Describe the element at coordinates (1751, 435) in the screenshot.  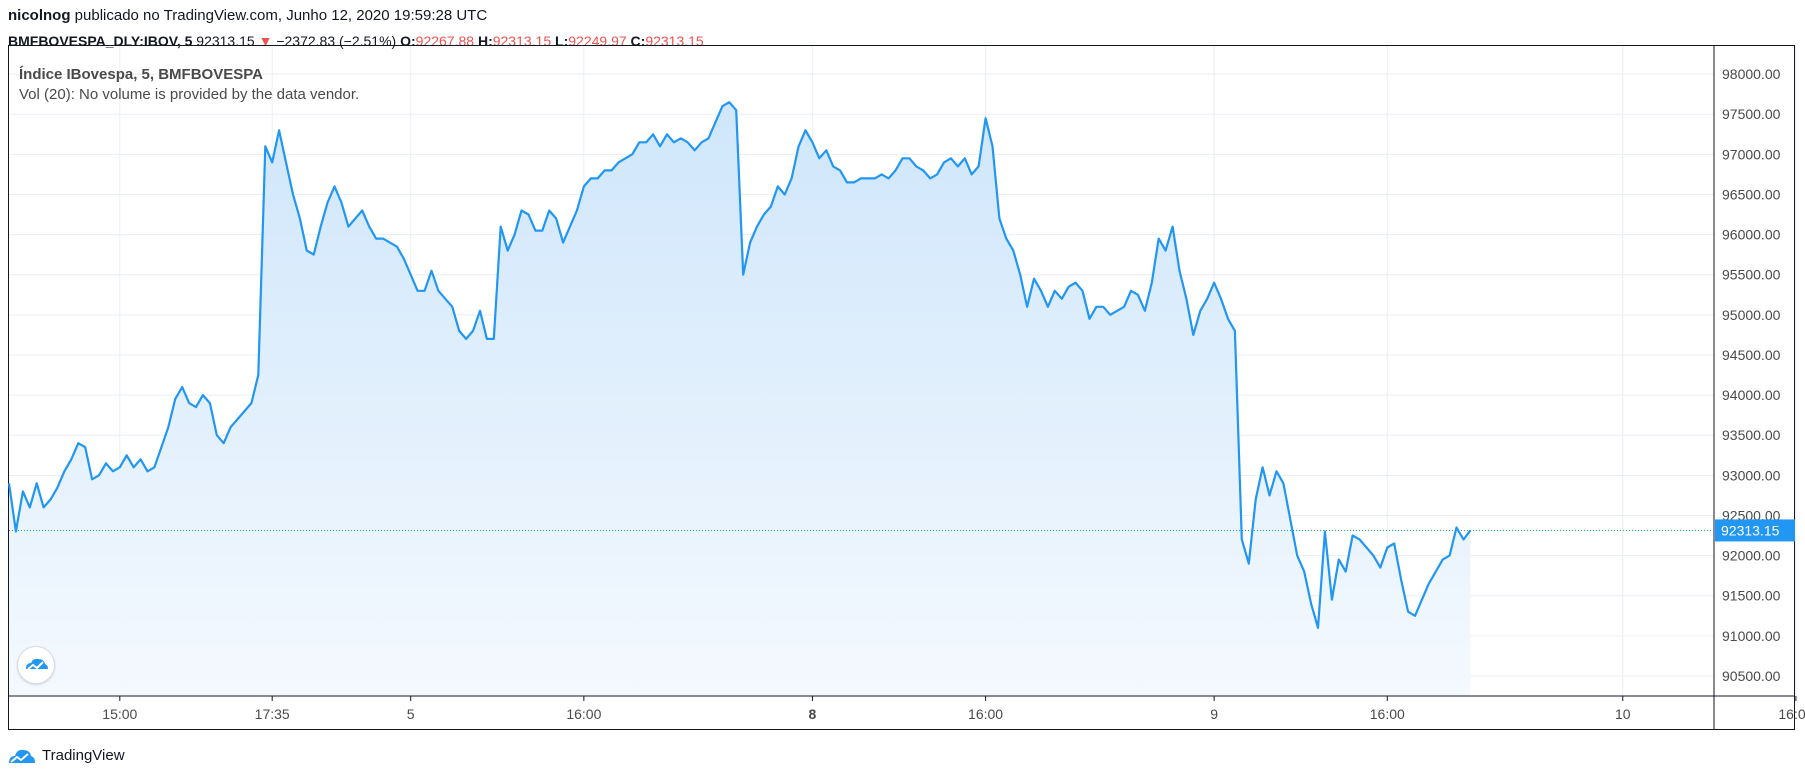
I see `y-tick-label: 93500.00` at that location.